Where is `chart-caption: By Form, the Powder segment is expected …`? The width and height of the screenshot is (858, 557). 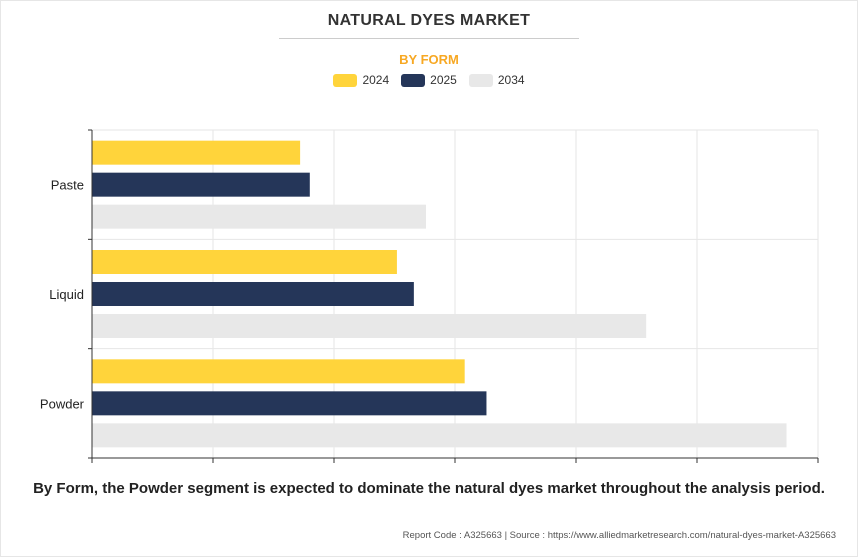
chart-caption: By Form, the Powder segment is expected … is located at coordinates (429, 488).